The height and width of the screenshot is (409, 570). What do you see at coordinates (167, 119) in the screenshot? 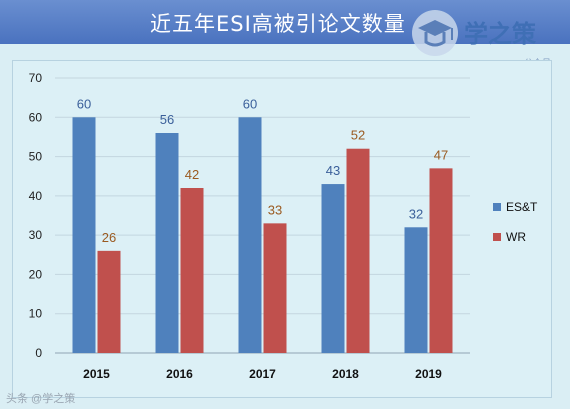
I see `data-label: 56` at bounding box center [167, 119].